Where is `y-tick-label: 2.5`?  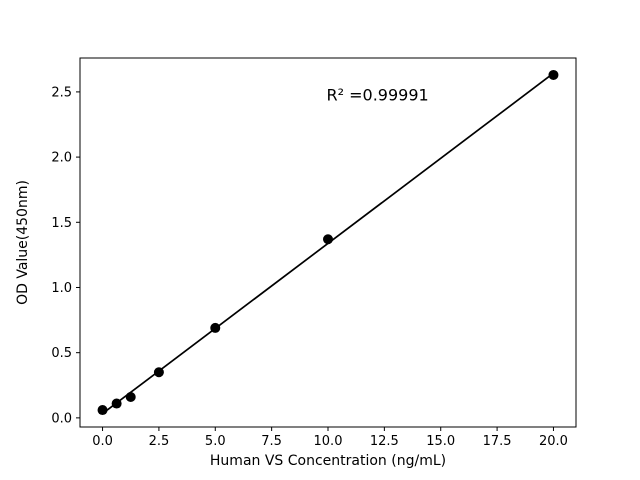 y-tick-label: 2.5 is located at coordinates (61, 92).